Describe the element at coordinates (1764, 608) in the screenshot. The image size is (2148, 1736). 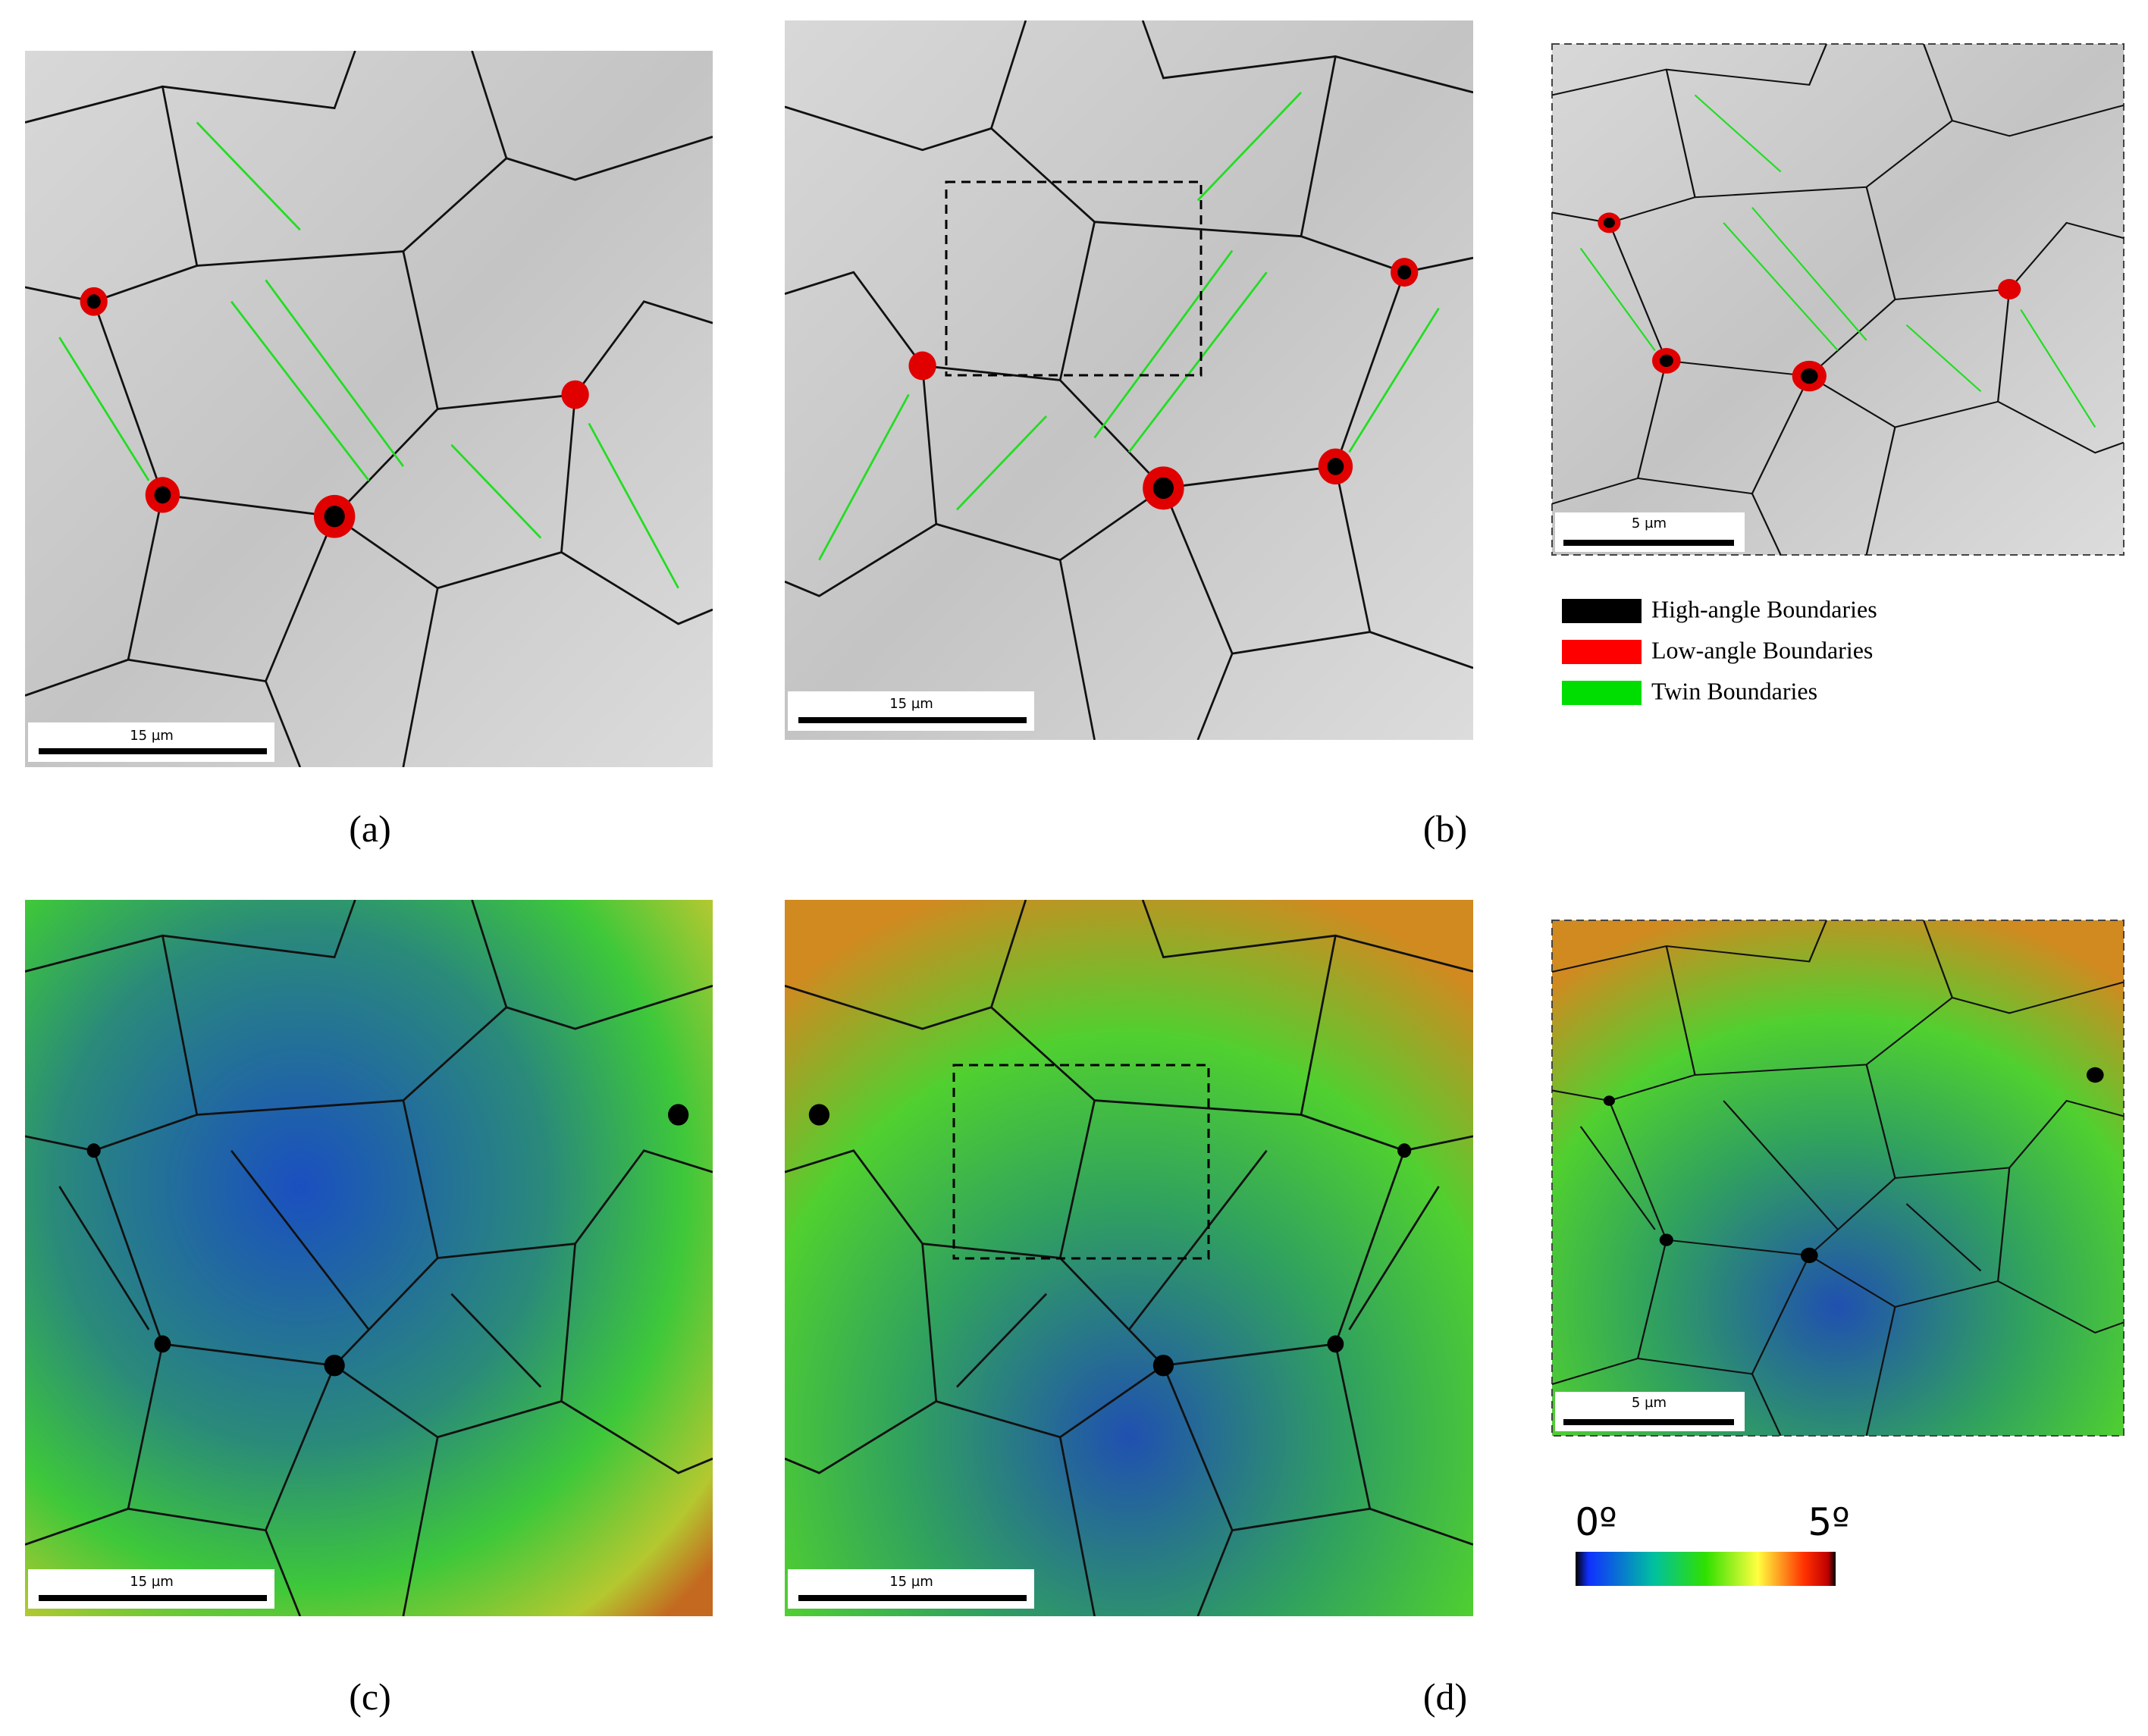
I see `legend-label: High-angle Boundaries` at that location.